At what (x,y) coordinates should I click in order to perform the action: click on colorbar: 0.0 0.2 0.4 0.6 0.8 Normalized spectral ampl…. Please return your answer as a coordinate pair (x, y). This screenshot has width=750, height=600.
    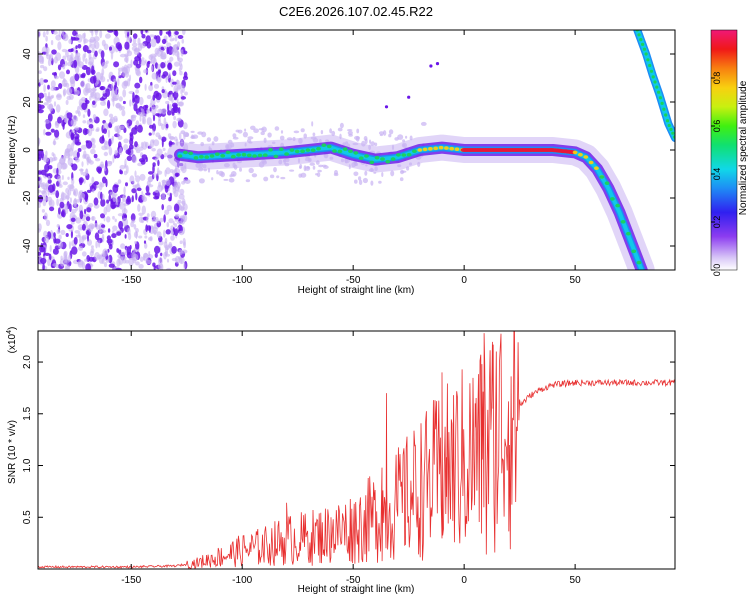
    Looking at the image, I should click on (729, 152).